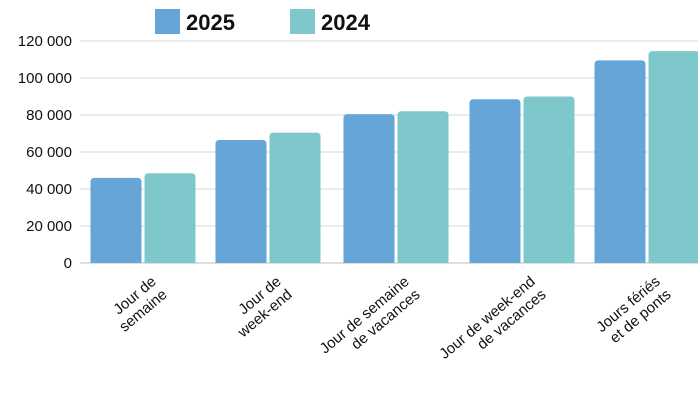  What do you see at coordinates (137, 304) in the screenshot?
I see `x-category-label: Jour desemaine` at bounding box center [137, 304].